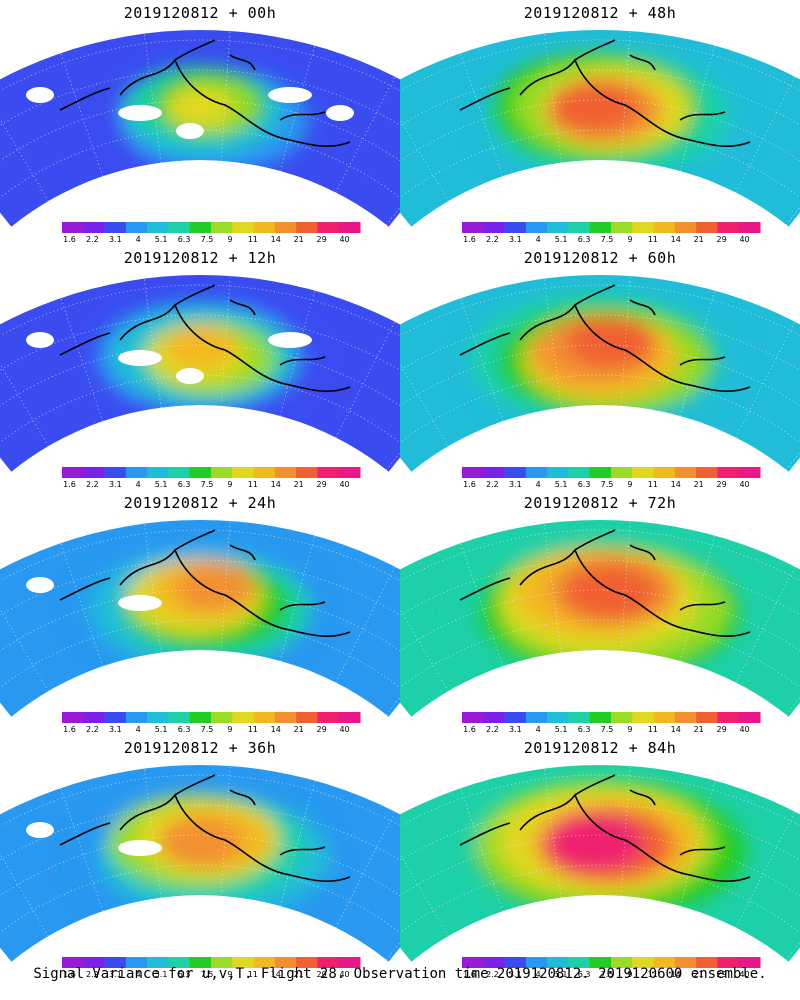  What do you see at coordinates (600, 503) in the screenshot?
I see `panel-title: 2019120812 + 72h` at bounding box center [600, 503].